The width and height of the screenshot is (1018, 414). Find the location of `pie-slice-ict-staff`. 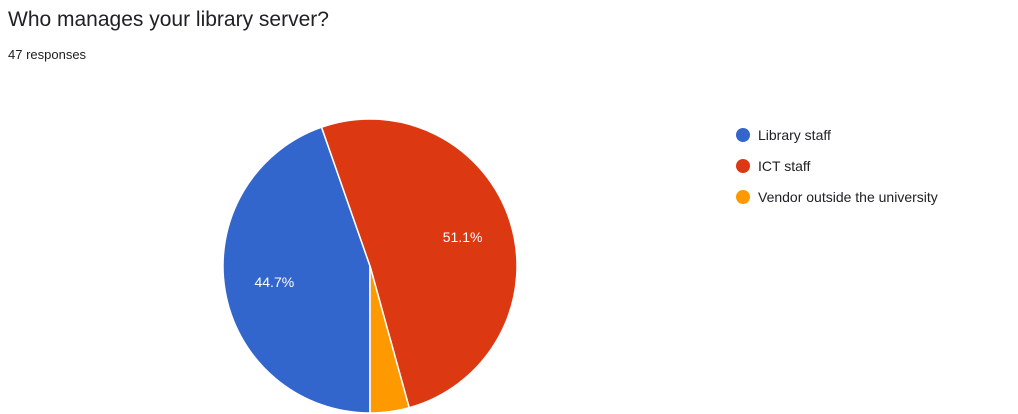

pie-slice-ict-staff is located at coordinates (419, 263).